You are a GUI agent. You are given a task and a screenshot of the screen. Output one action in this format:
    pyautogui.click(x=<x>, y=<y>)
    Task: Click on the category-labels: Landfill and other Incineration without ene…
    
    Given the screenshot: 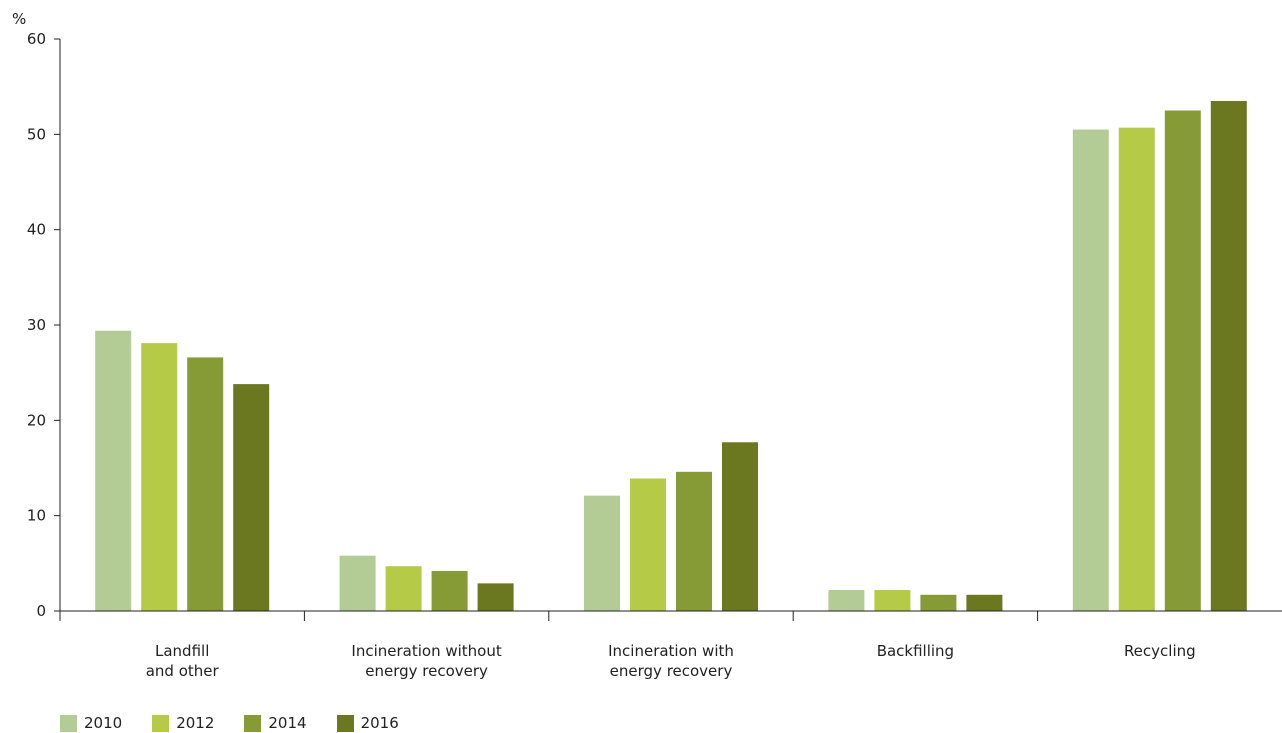 What is the action you would take?
    pyautogui.click(x=671, y=661)
    